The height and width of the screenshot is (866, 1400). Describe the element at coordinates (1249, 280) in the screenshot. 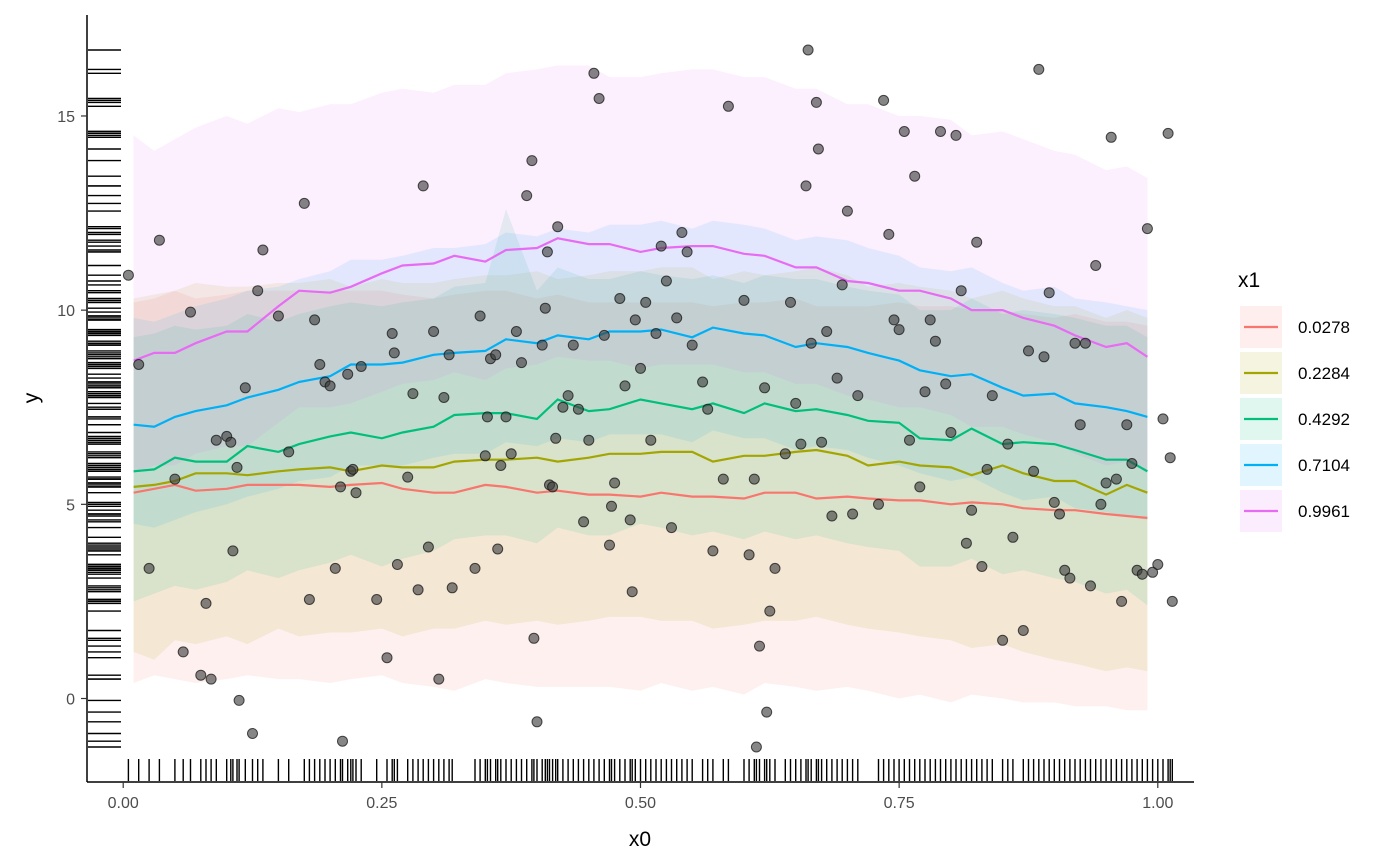

I see `legend-title: x1` at that location.